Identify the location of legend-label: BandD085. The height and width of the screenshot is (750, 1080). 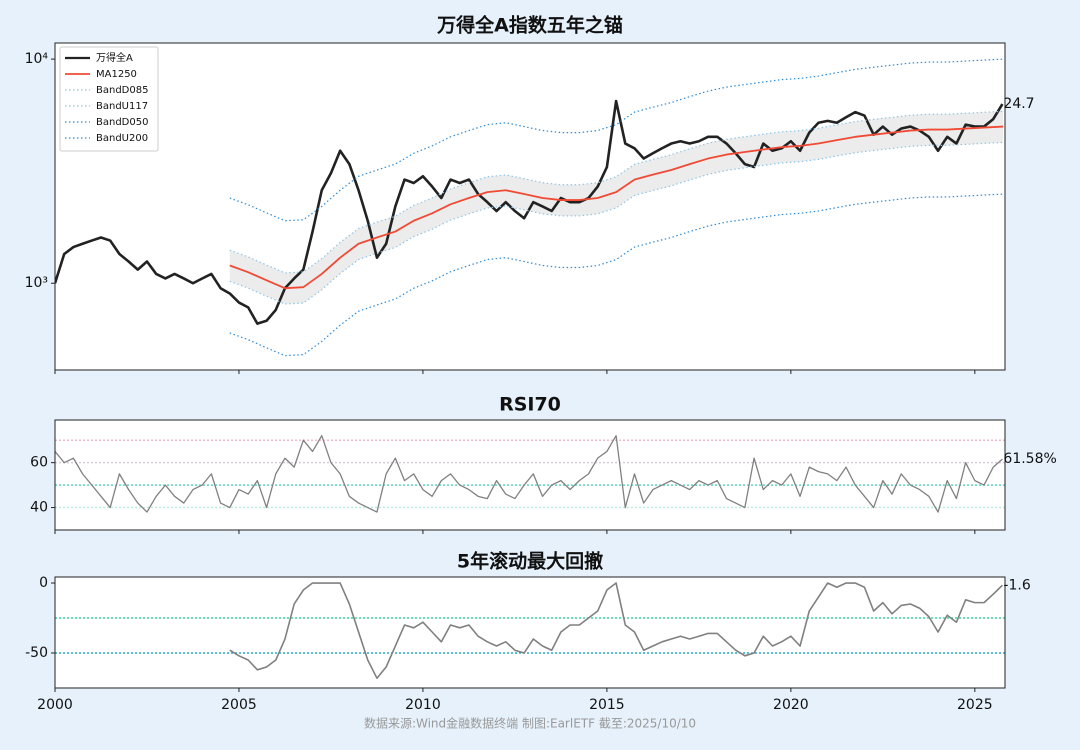
(122, 90).